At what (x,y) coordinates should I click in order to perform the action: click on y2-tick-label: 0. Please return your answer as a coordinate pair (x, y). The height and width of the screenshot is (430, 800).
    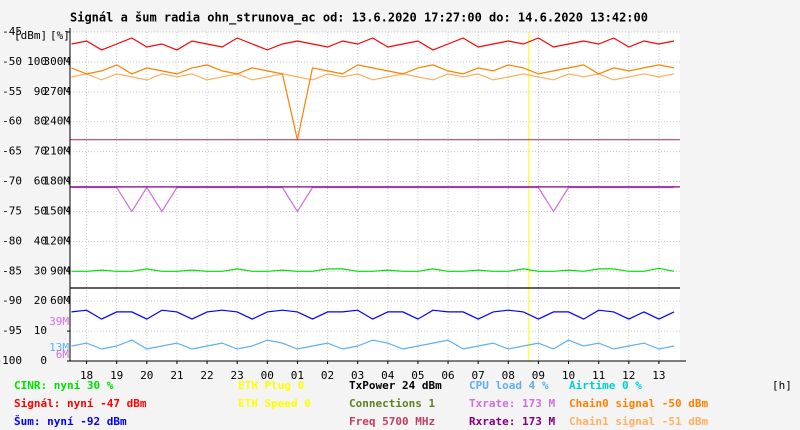
    Looking at the image, I should click on (43, 360).